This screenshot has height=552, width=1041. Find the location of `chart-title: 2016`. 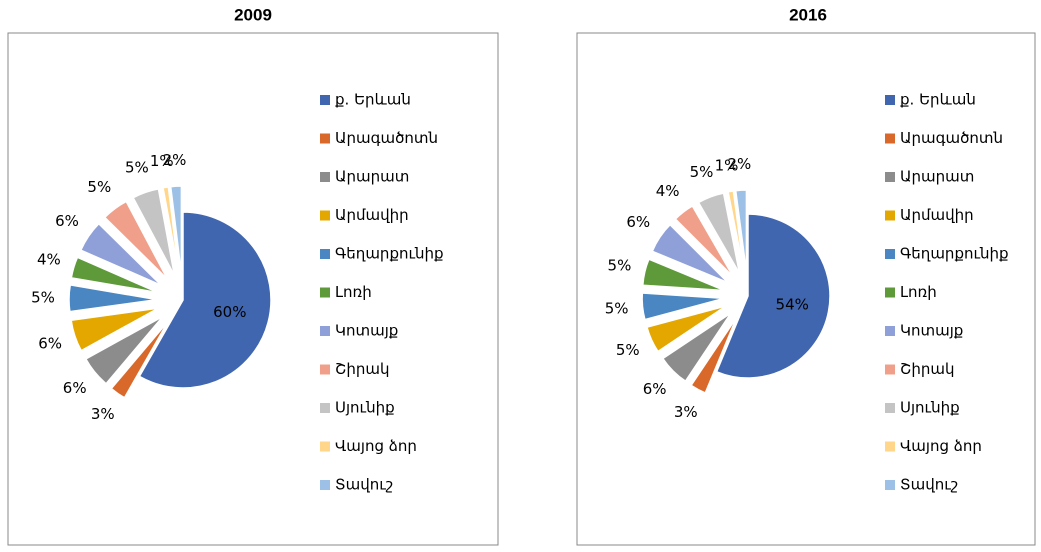

chart-title: 2016 is located at coordinates (808, 14).